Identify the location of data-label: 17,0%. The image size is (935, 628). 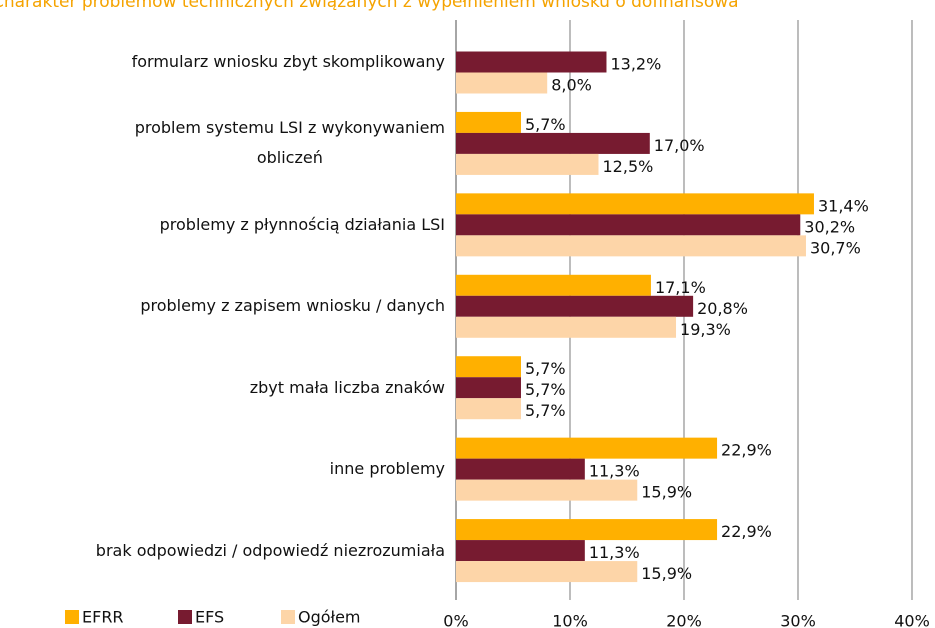
(679, 145).